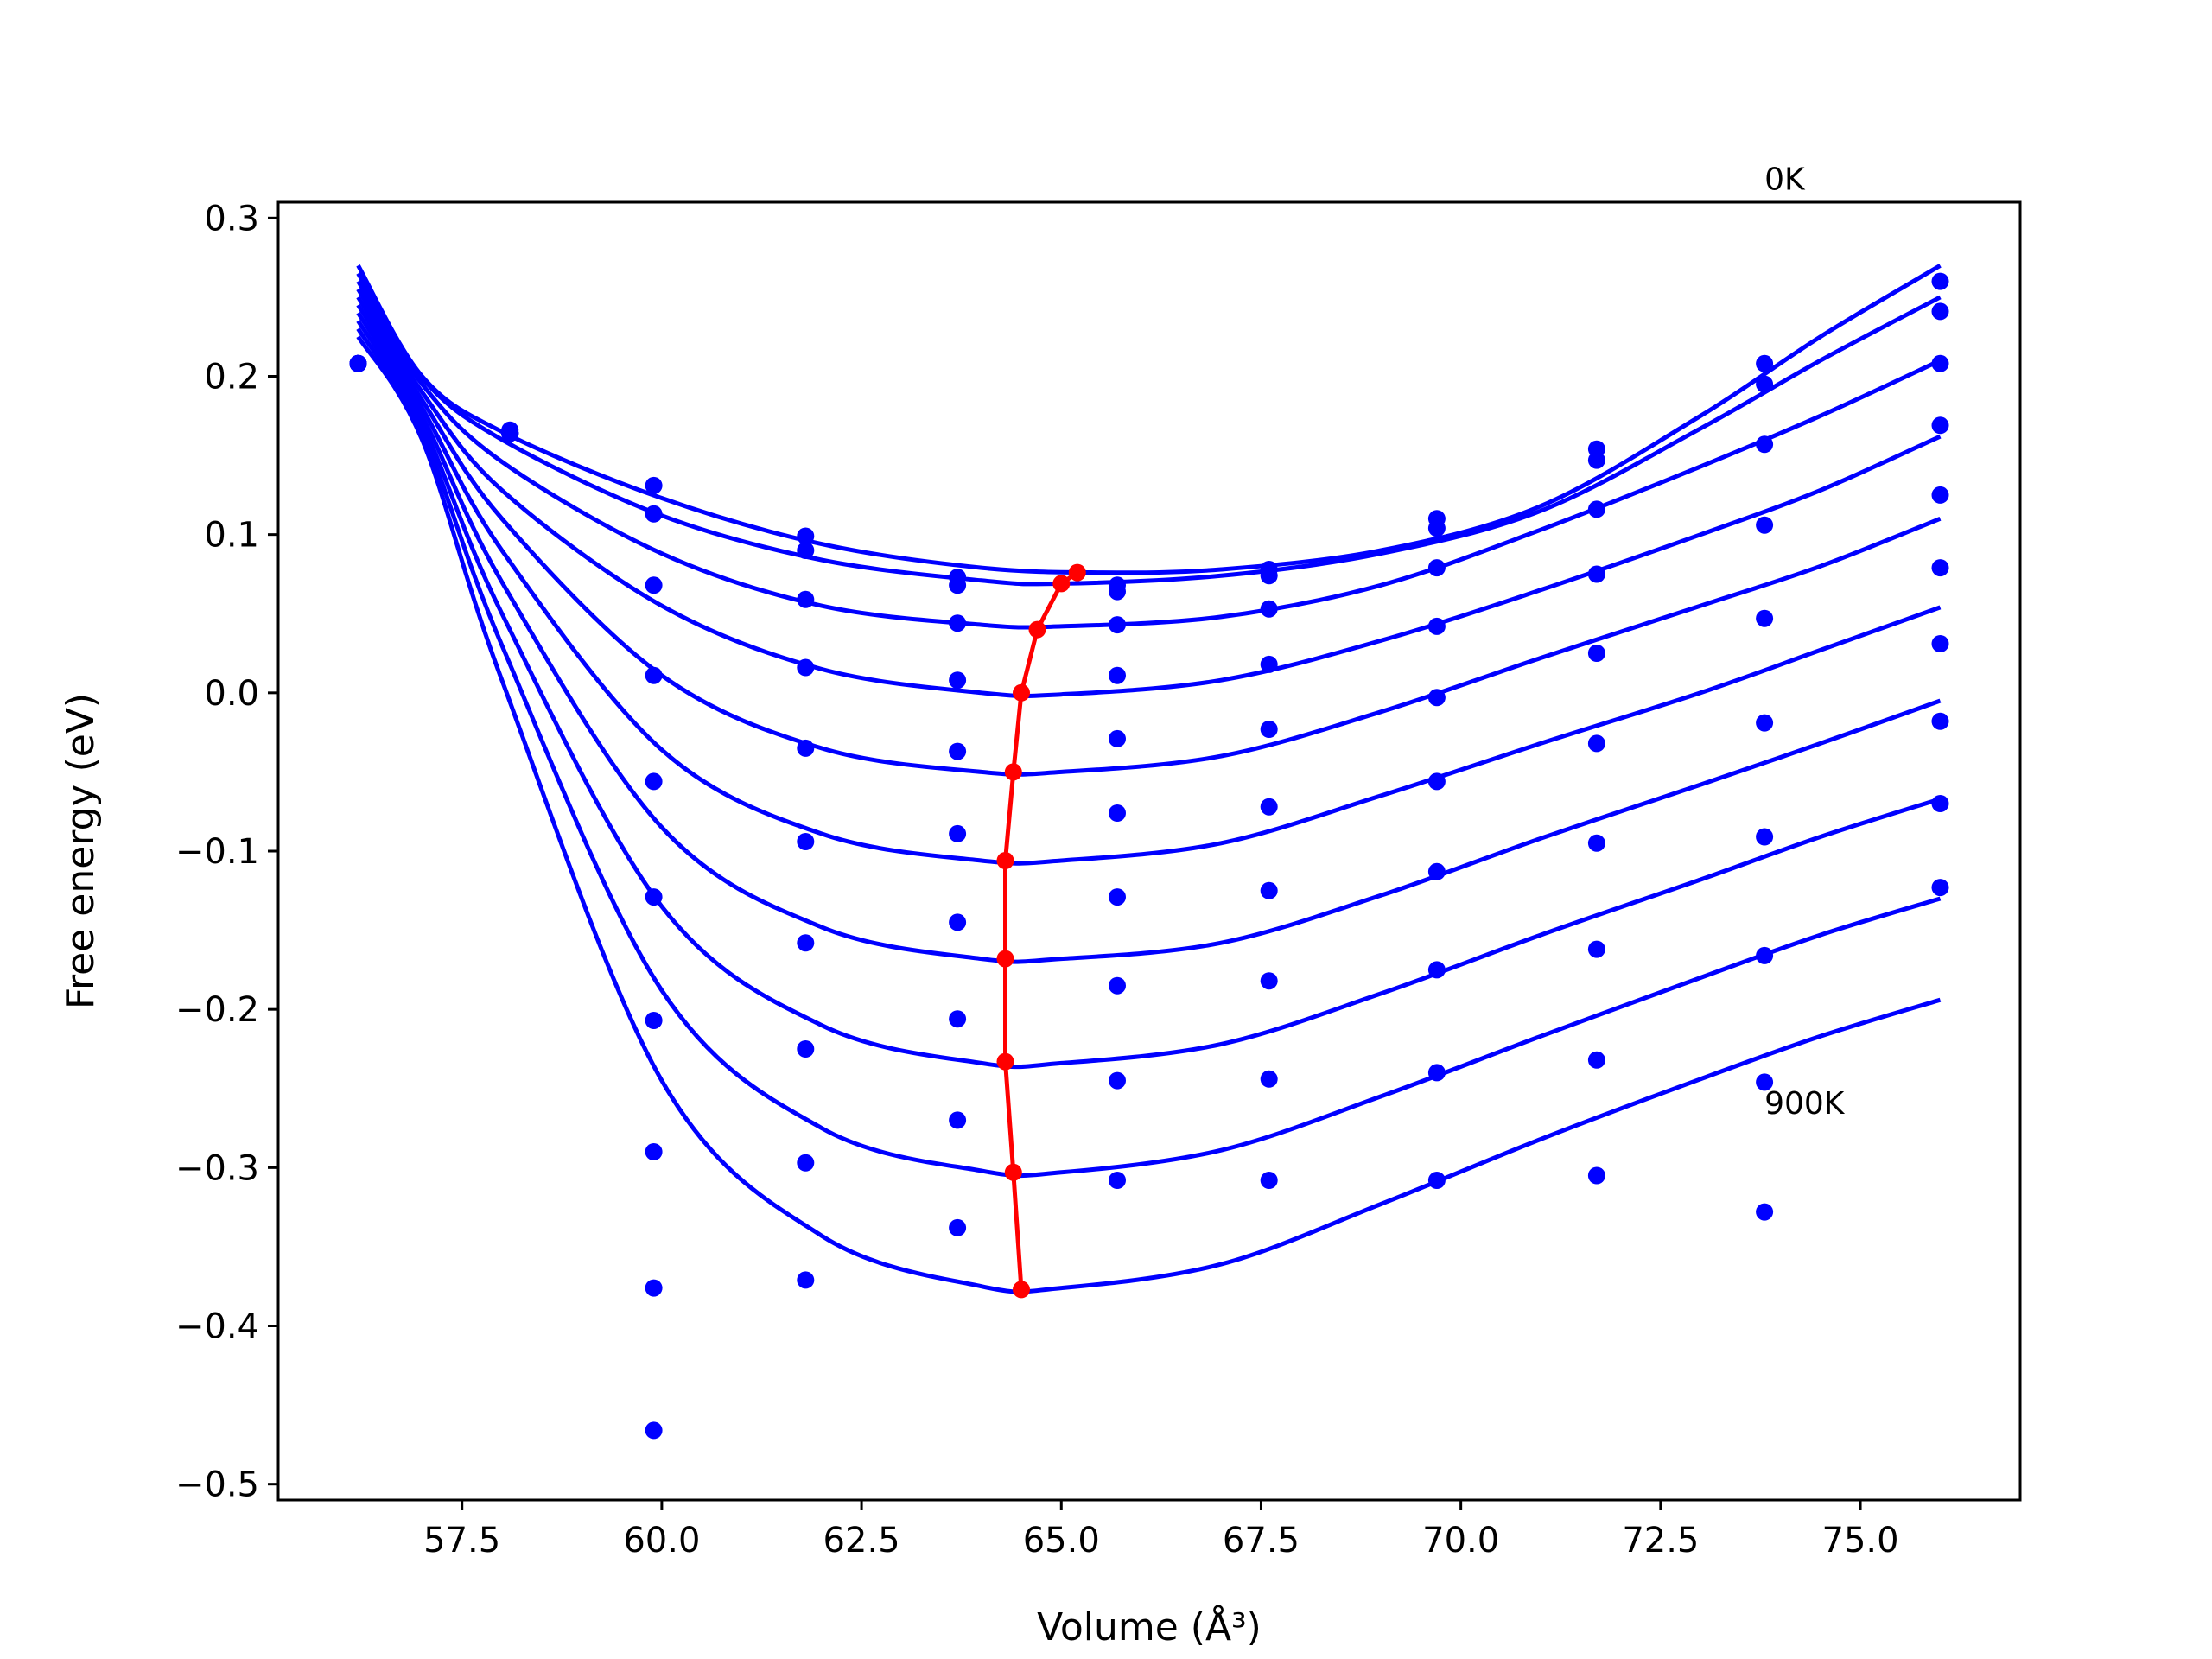 The height and width of the screenshot is (1659, 2212). Describe the element at coordinates (217, 852) in the screenshot. I see `y-tick-label: −0.1` at that location.